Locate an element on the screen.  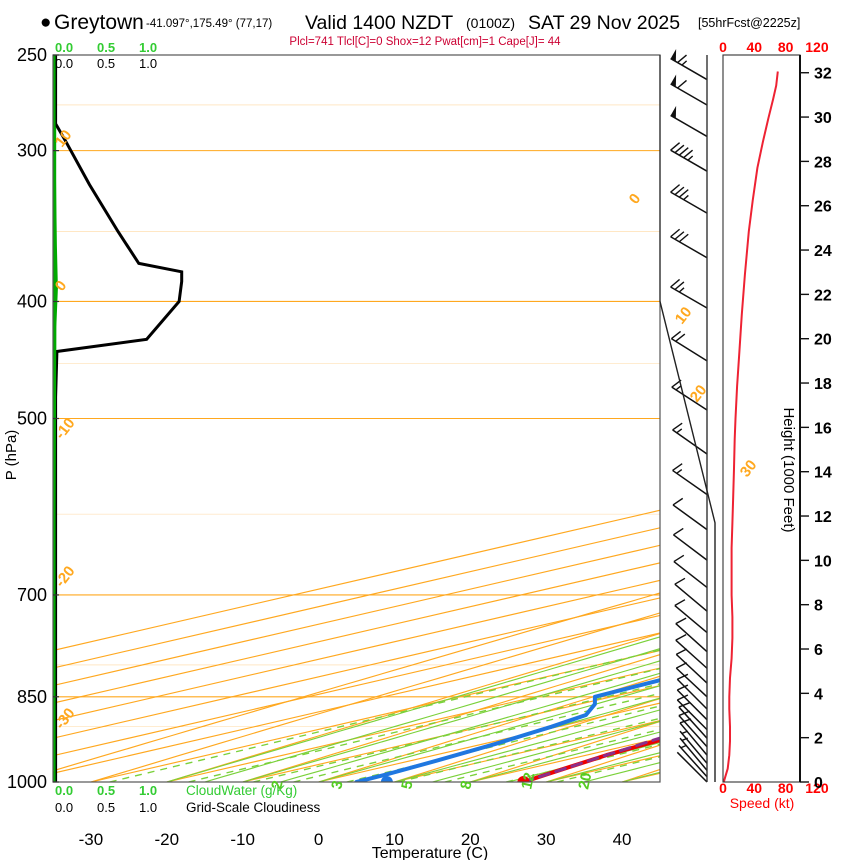
temperature-tick-label: 10 is located at coordinates (394, 839).